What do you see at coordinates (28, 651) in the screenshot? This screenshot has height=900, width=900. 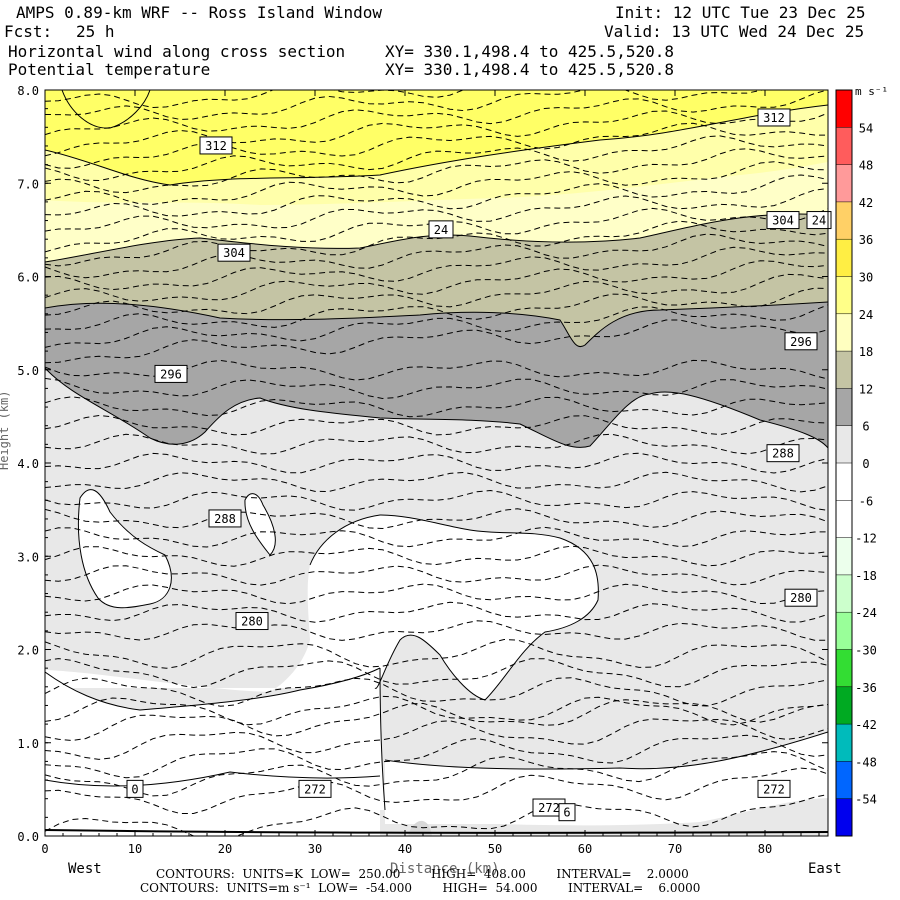 I see `y-tick-label: 2.0` at bounding box center [28, 651].